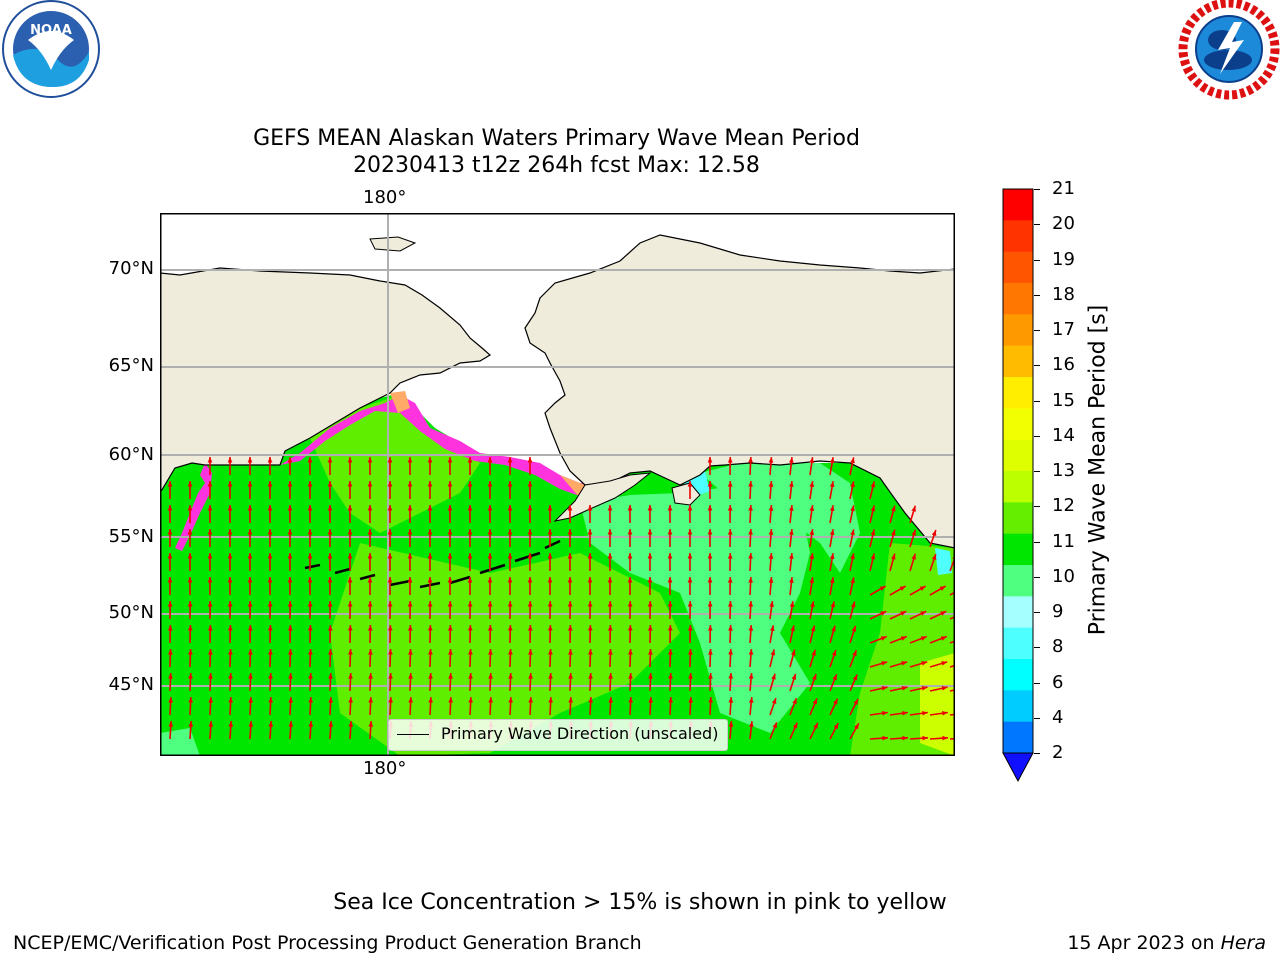  Describe the element at coordinates (1063, 541) in the screenshot. I see `colorbar-tick-label: 11` at that location.